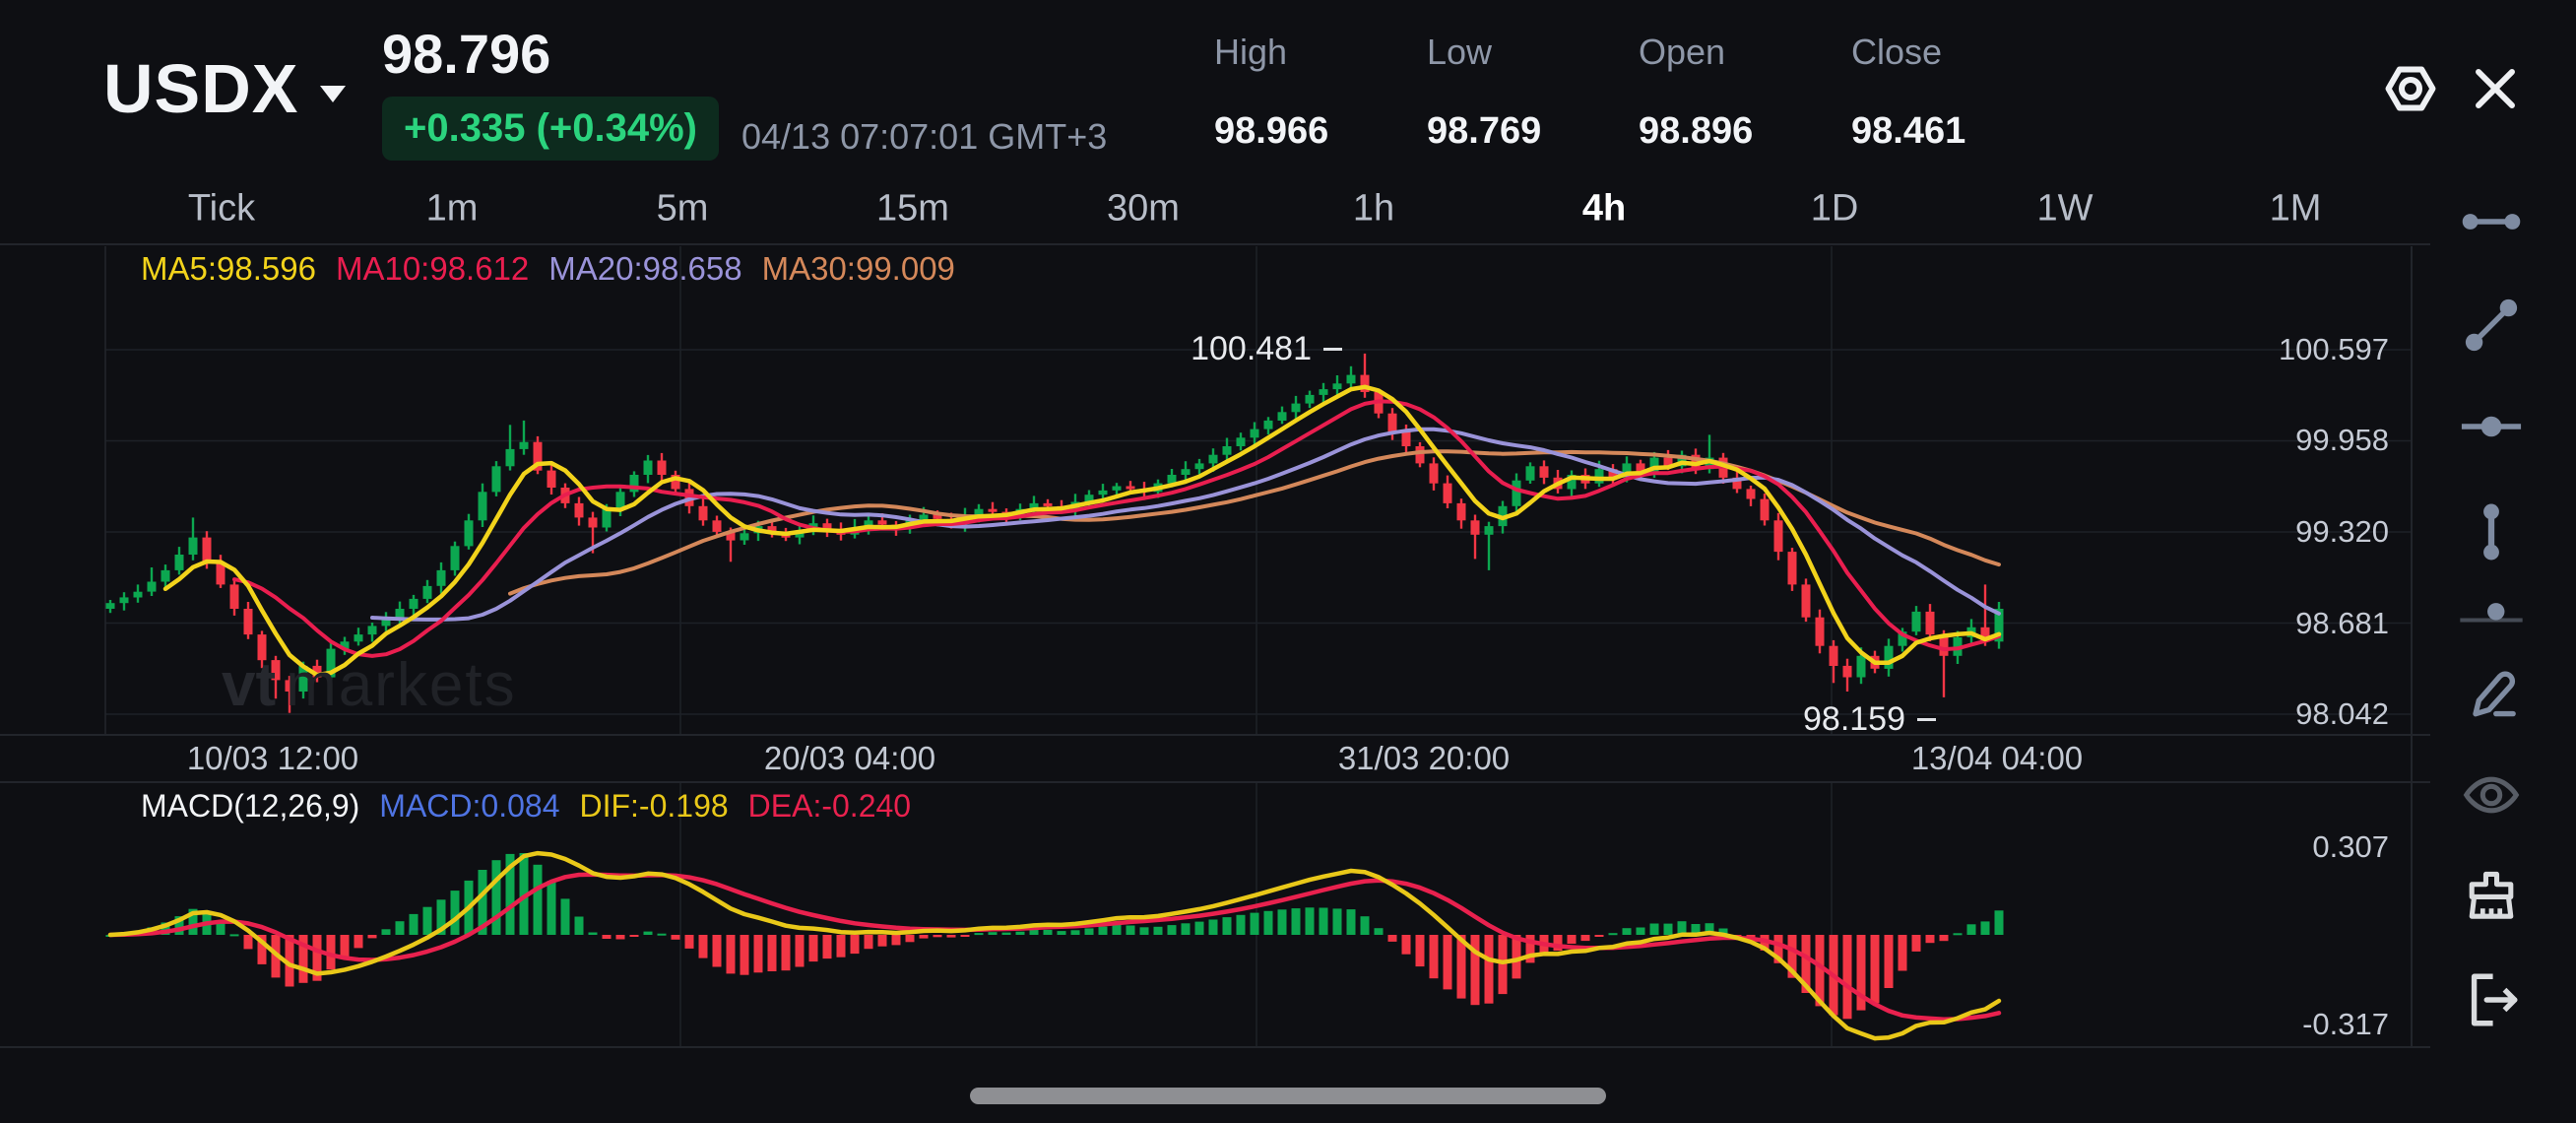  I want to click on tabs-divider, so click(1215, 244).